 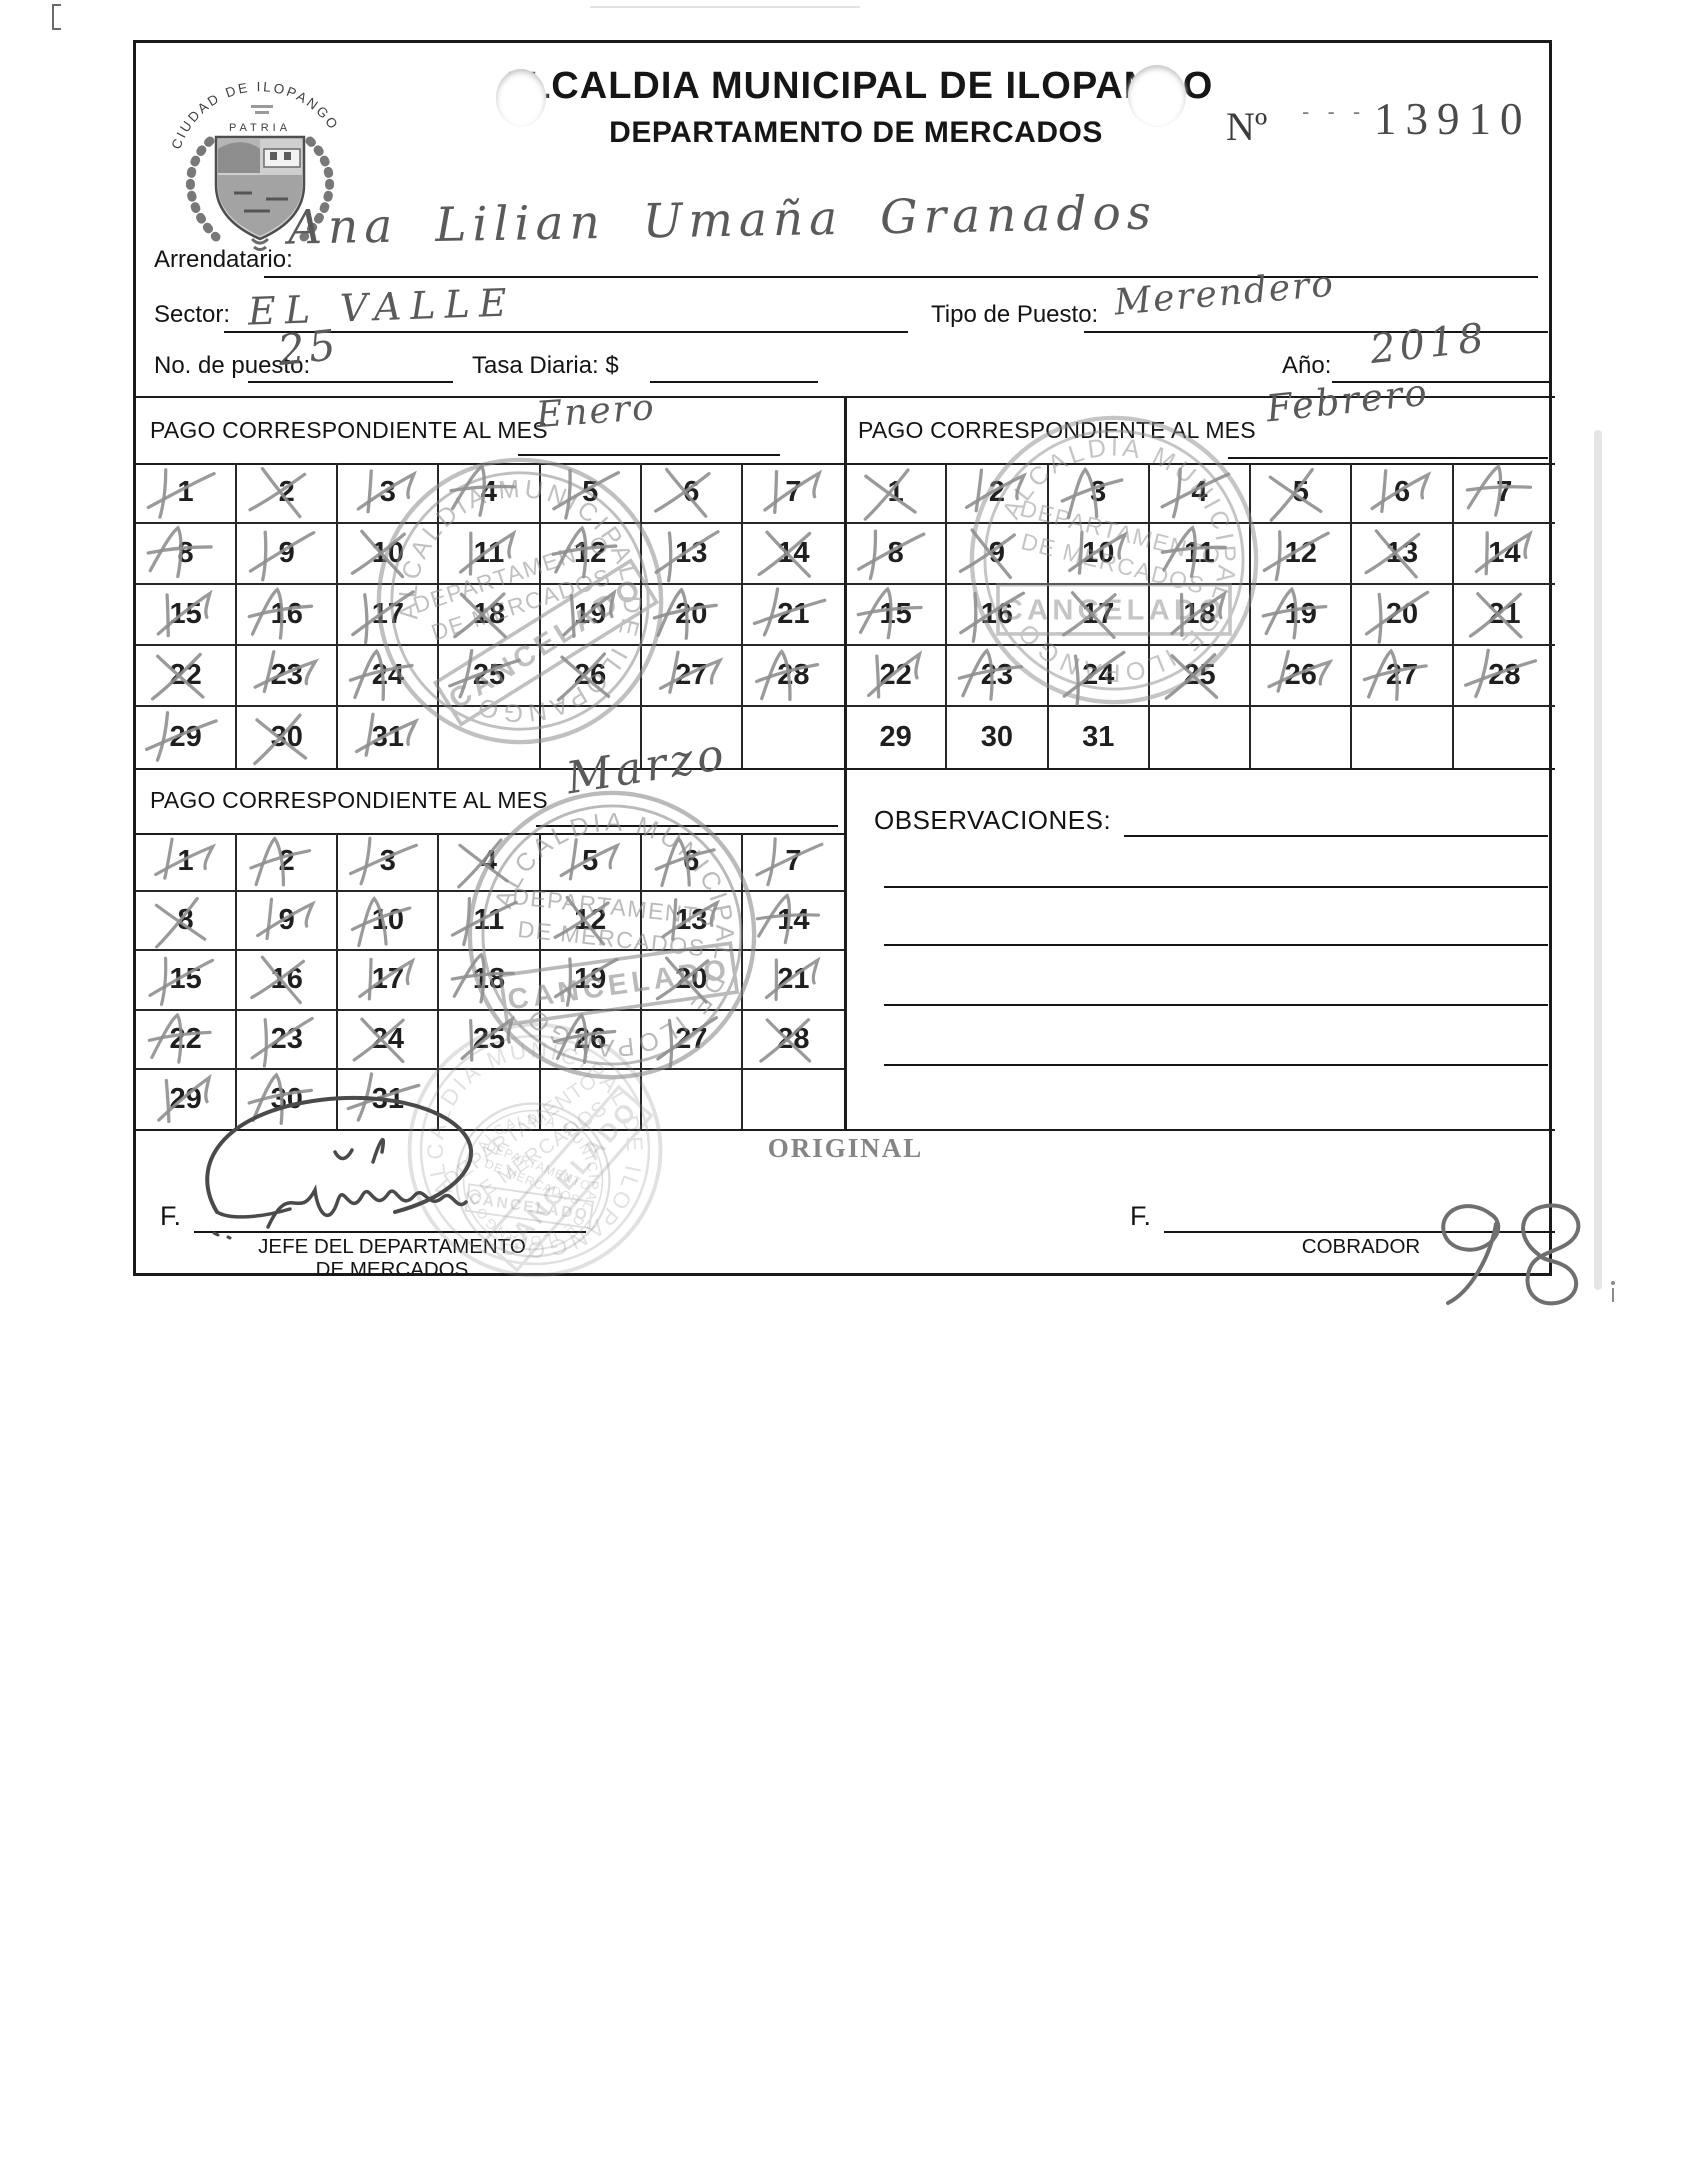 I want to click on day-number: 21, so click(x=1504, y=614).